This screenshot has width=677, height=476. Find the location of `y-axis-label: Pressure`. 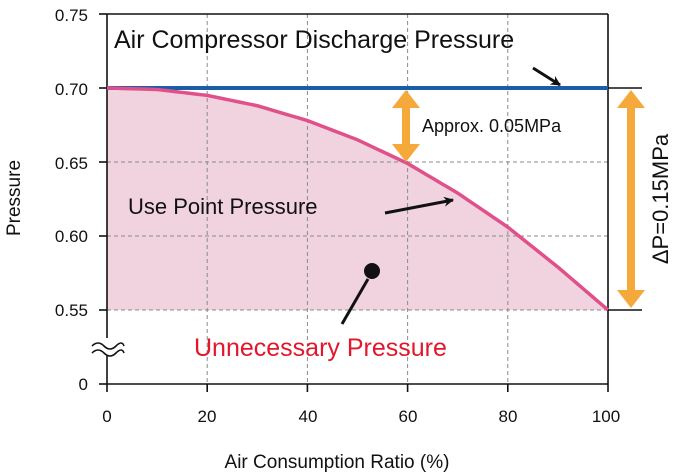

y-axis-label: Pressure is located at coordinates (14, 198).